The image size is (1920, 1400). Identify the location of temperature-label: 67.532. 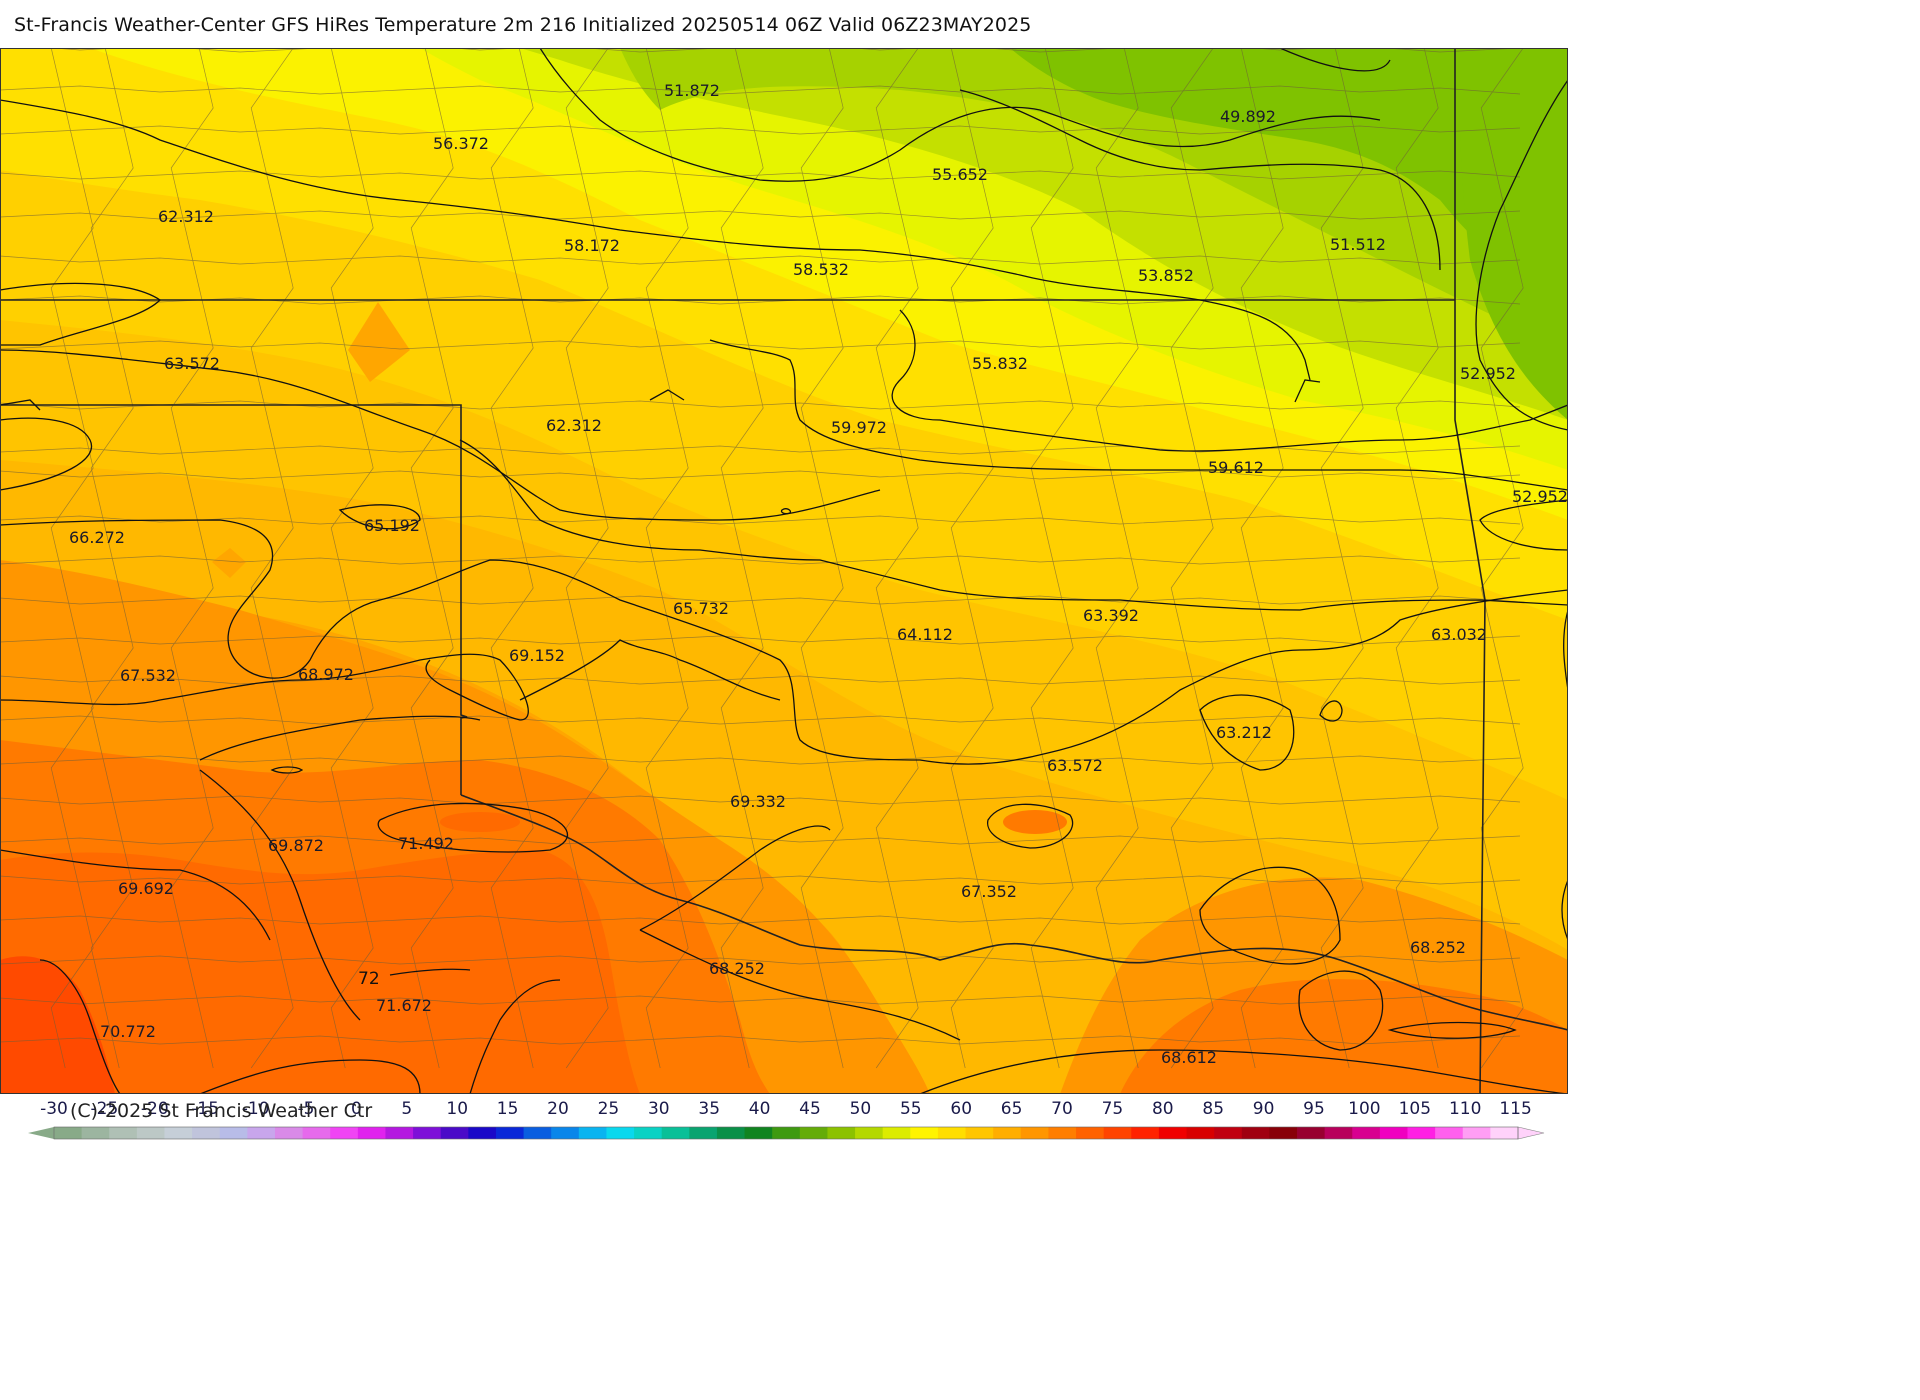
(148, 675).